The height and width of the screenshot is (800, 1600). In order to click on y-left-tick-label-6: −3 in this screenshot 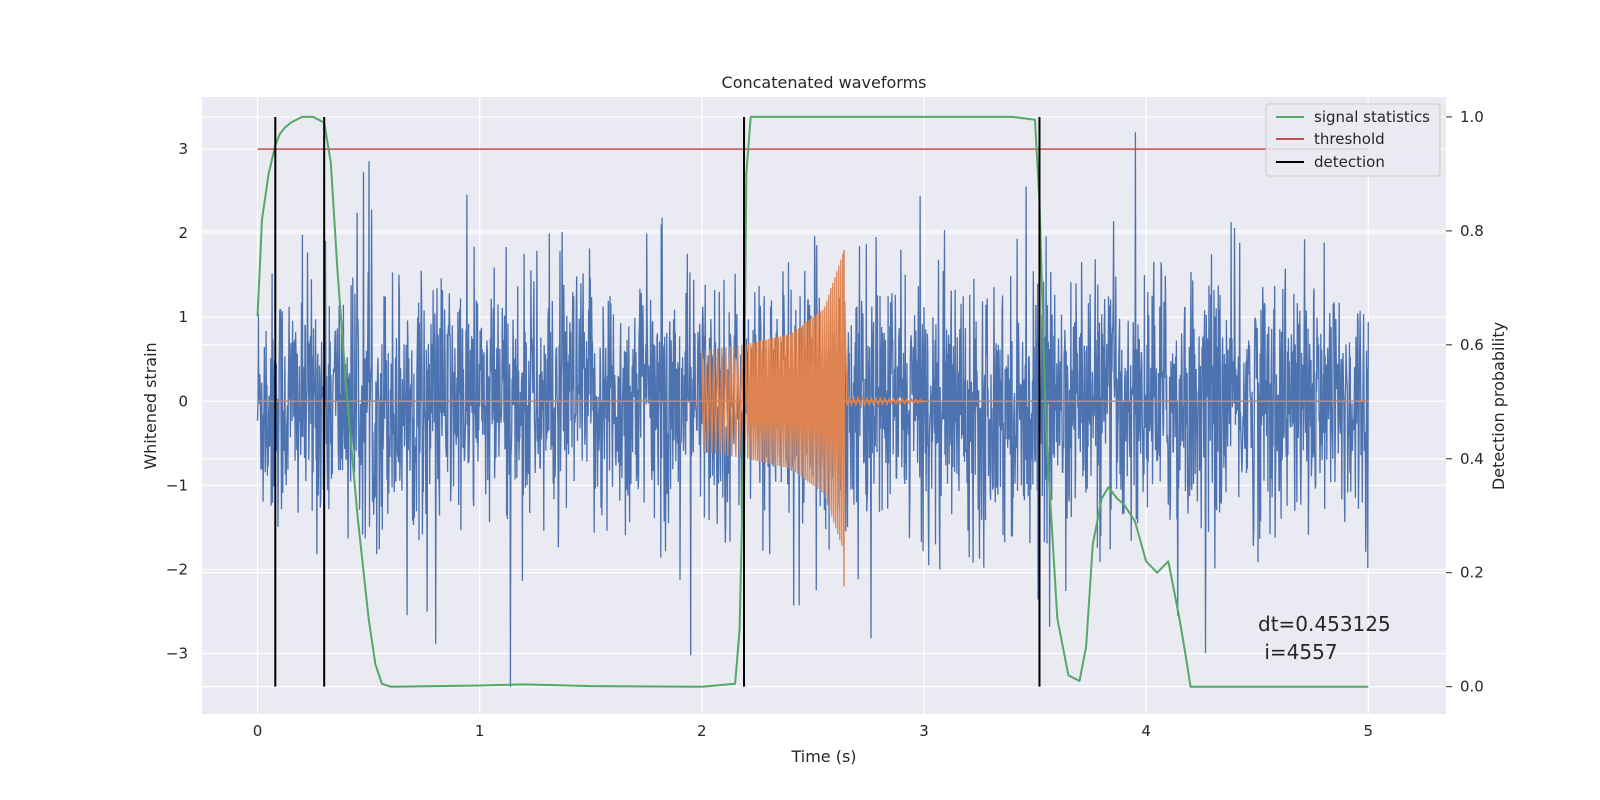, I will do `click(177, 653)`.